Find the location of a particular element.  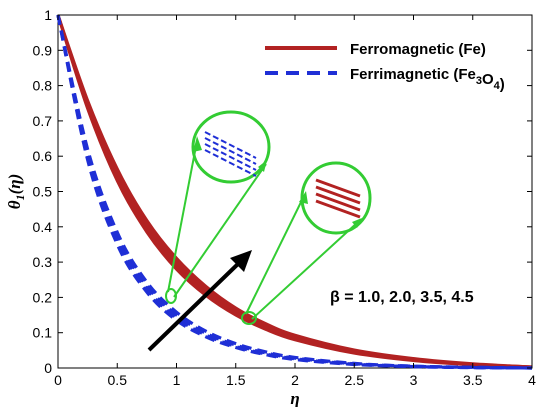

beta-parameter-label: β = 1.0, 2.0, 3.5, 4.5 is located at coordinates (402, 297).